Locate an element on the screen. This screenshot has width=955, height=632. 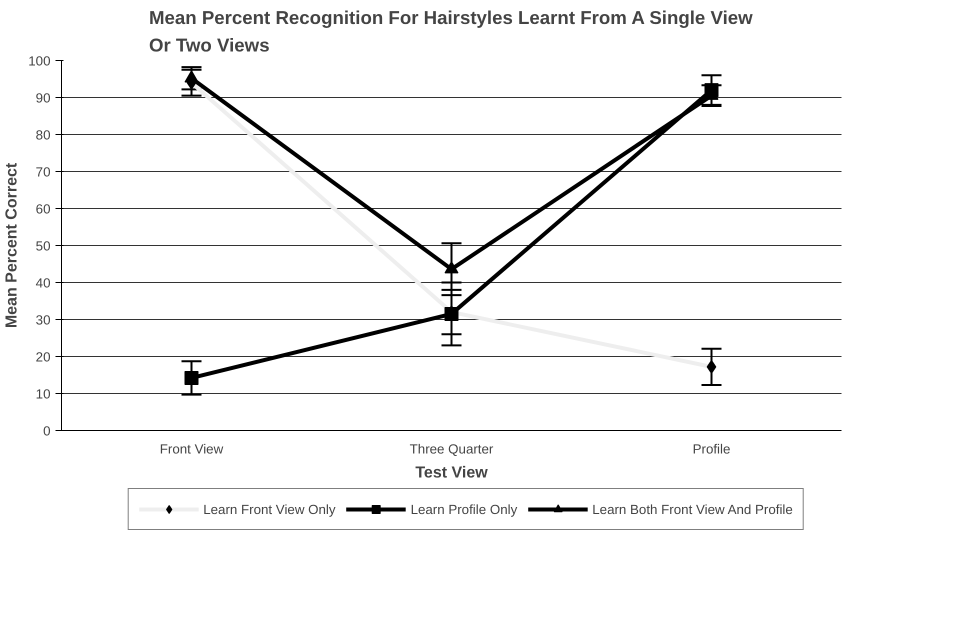
y-tick-label: 20 is located at coordinates (43, 357).